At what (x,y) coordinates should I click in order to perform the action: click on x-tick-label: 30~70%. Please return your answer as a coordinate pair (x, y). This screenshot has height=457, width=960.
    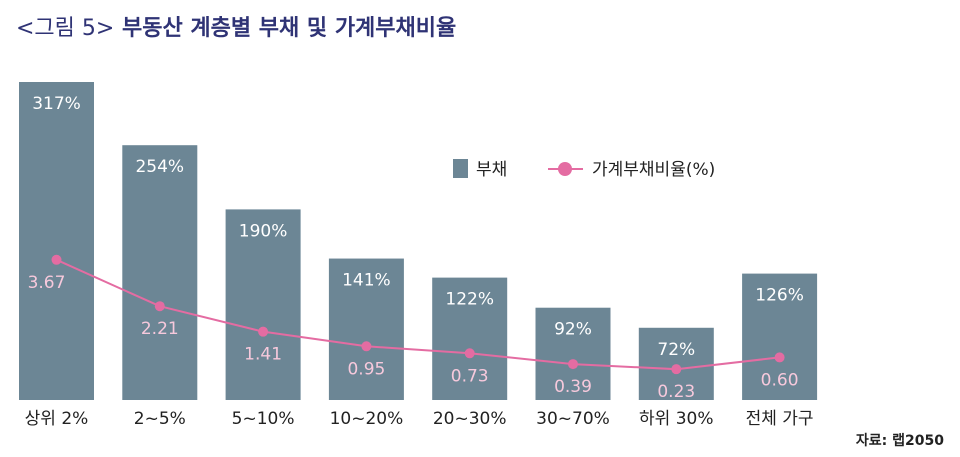
    Looking at the image, I should click on (573, 419).